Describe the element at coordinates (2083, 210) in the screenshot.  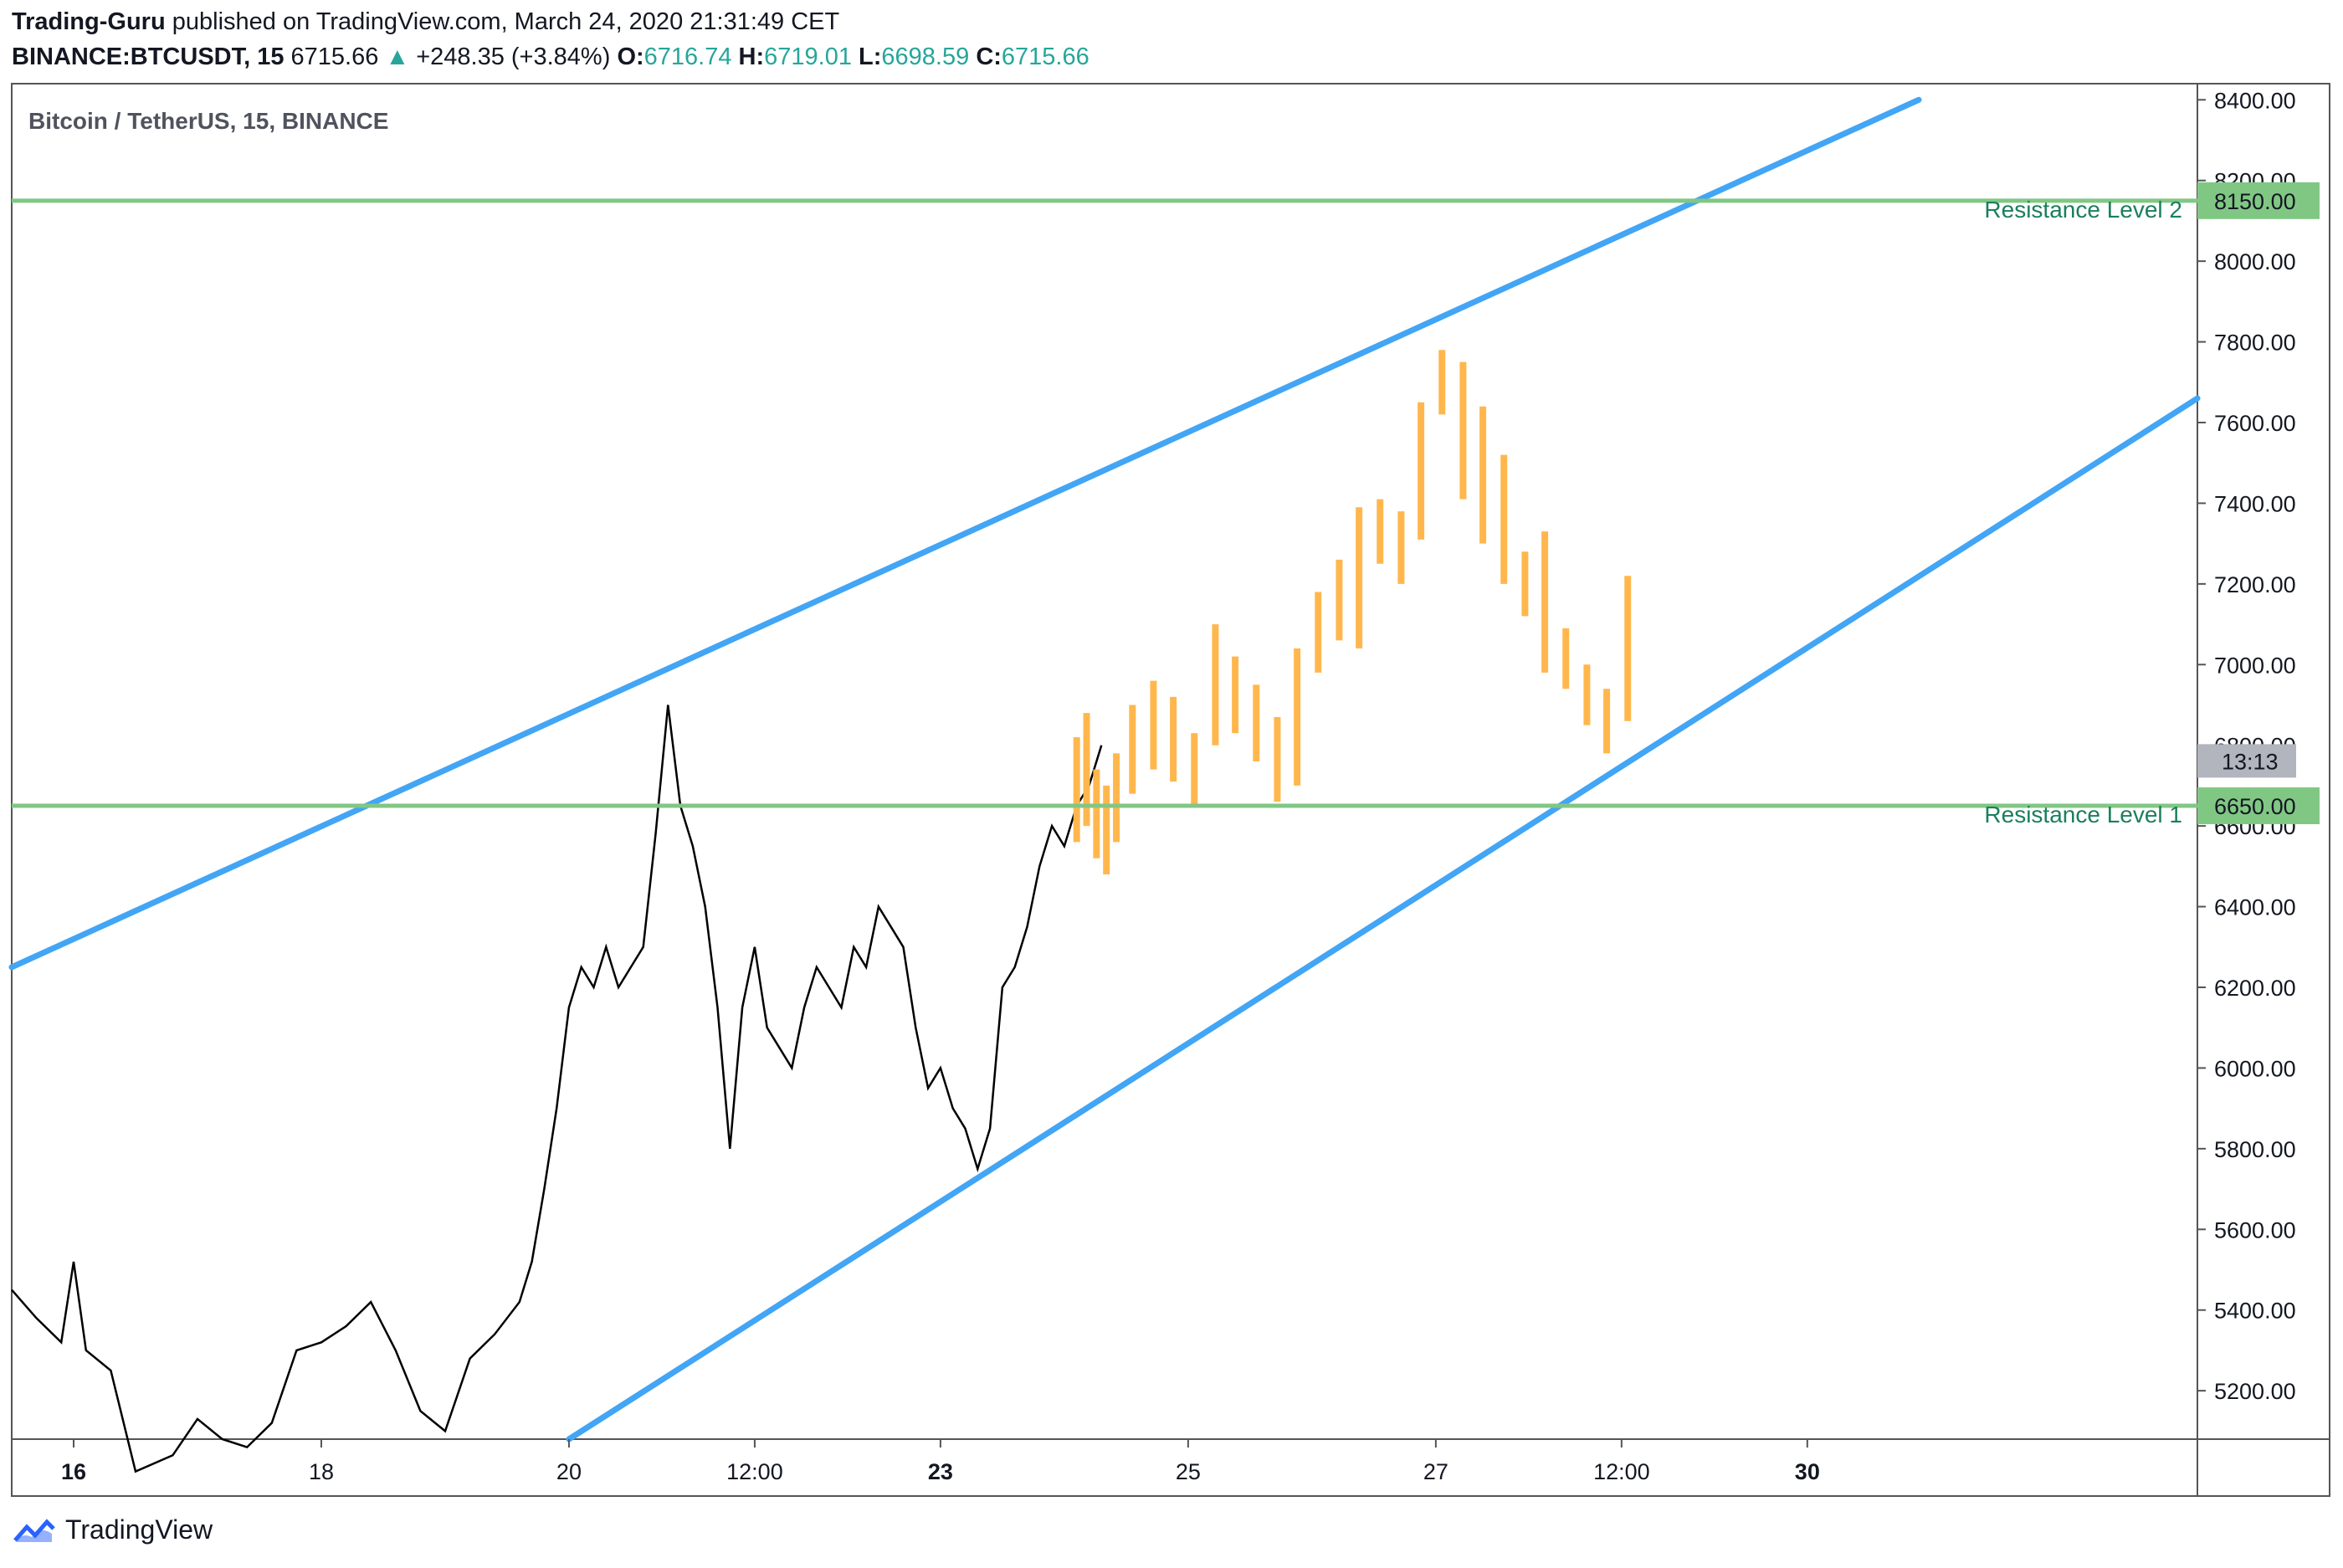
I see `resistance-label-1: Resistance Level 2` at that location.